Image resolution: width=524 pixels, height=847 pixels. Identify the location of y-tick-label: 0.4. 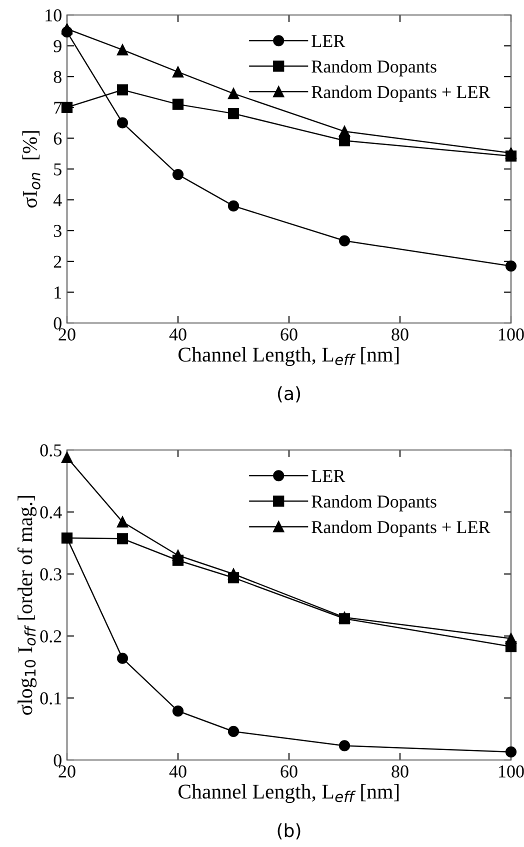
(51, 512).